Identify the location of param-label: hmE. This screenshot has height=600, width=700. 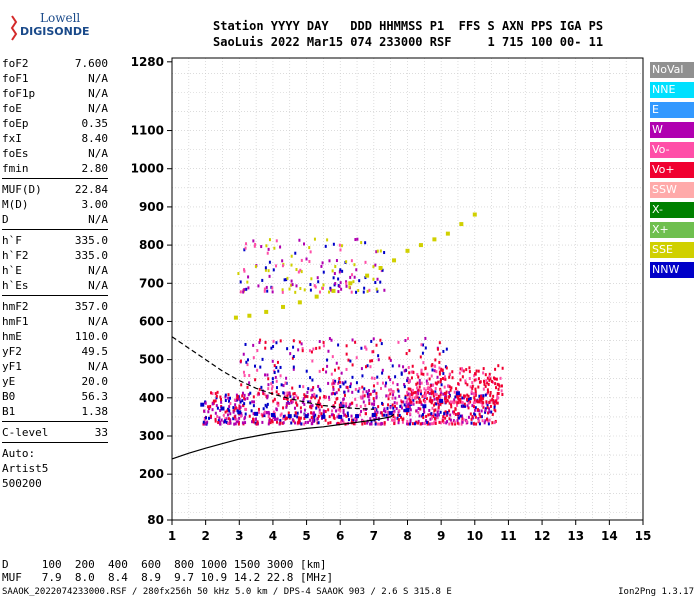
(12, 336).